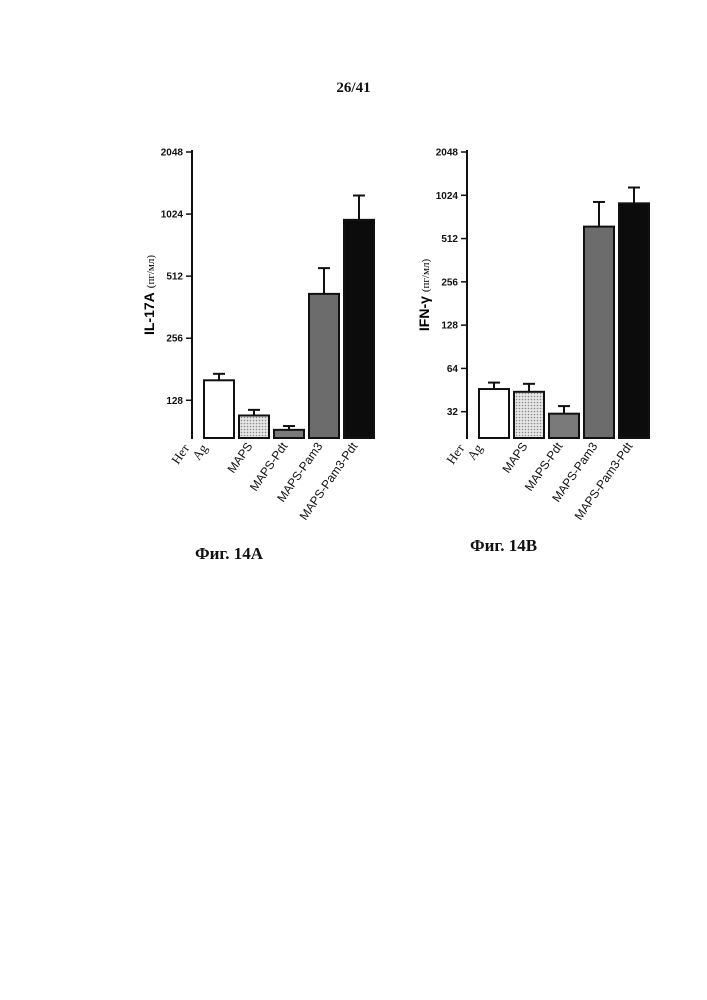  What do you see at coordinates (504, 545) in the screenshot?
I see `figure-caption-14b: Фиг. 14B` at bounding box center [504, 545].